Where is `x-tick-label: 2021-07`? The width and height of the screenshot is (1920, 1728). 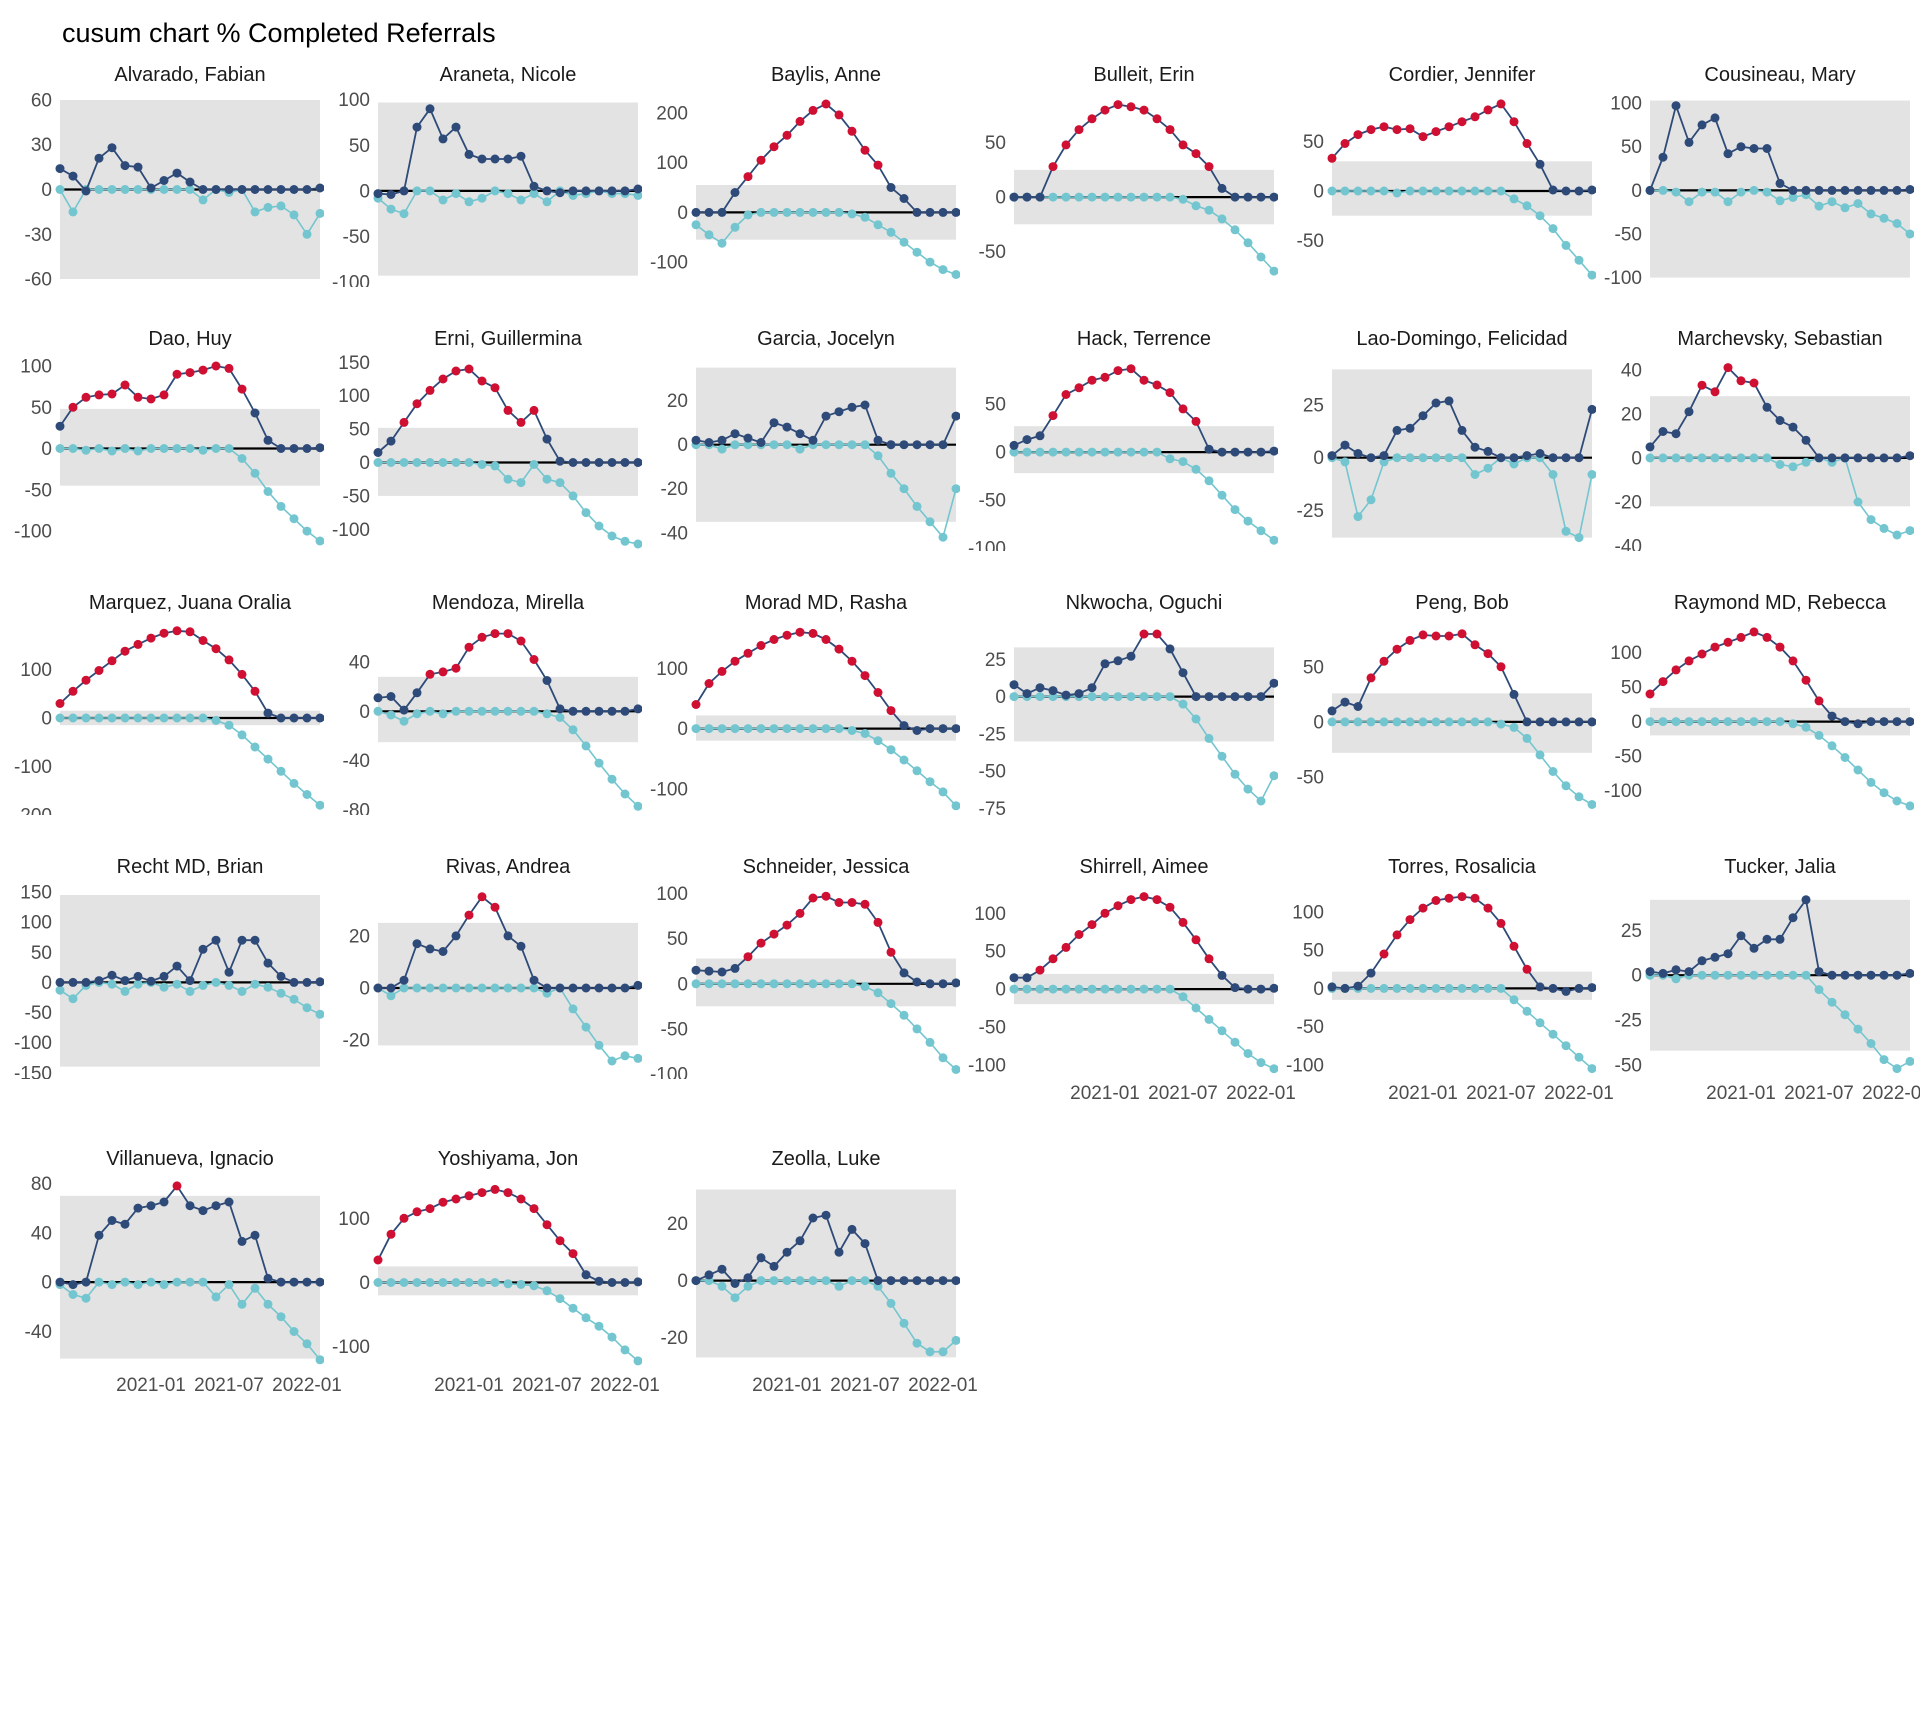 x-tick-label: 2021-07 is located at coordinates (547, 1385).